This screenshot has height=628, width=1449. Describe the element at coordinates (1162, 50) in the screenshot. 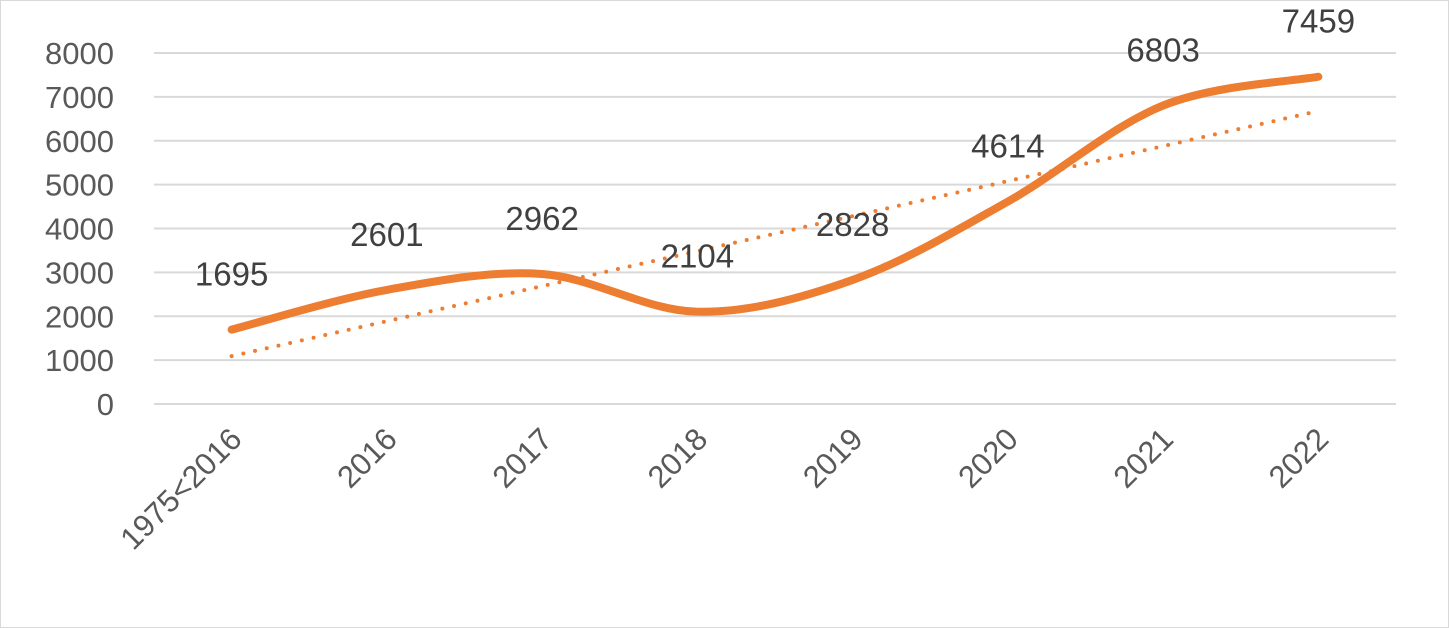

I see `data-label: 6803` at that location.